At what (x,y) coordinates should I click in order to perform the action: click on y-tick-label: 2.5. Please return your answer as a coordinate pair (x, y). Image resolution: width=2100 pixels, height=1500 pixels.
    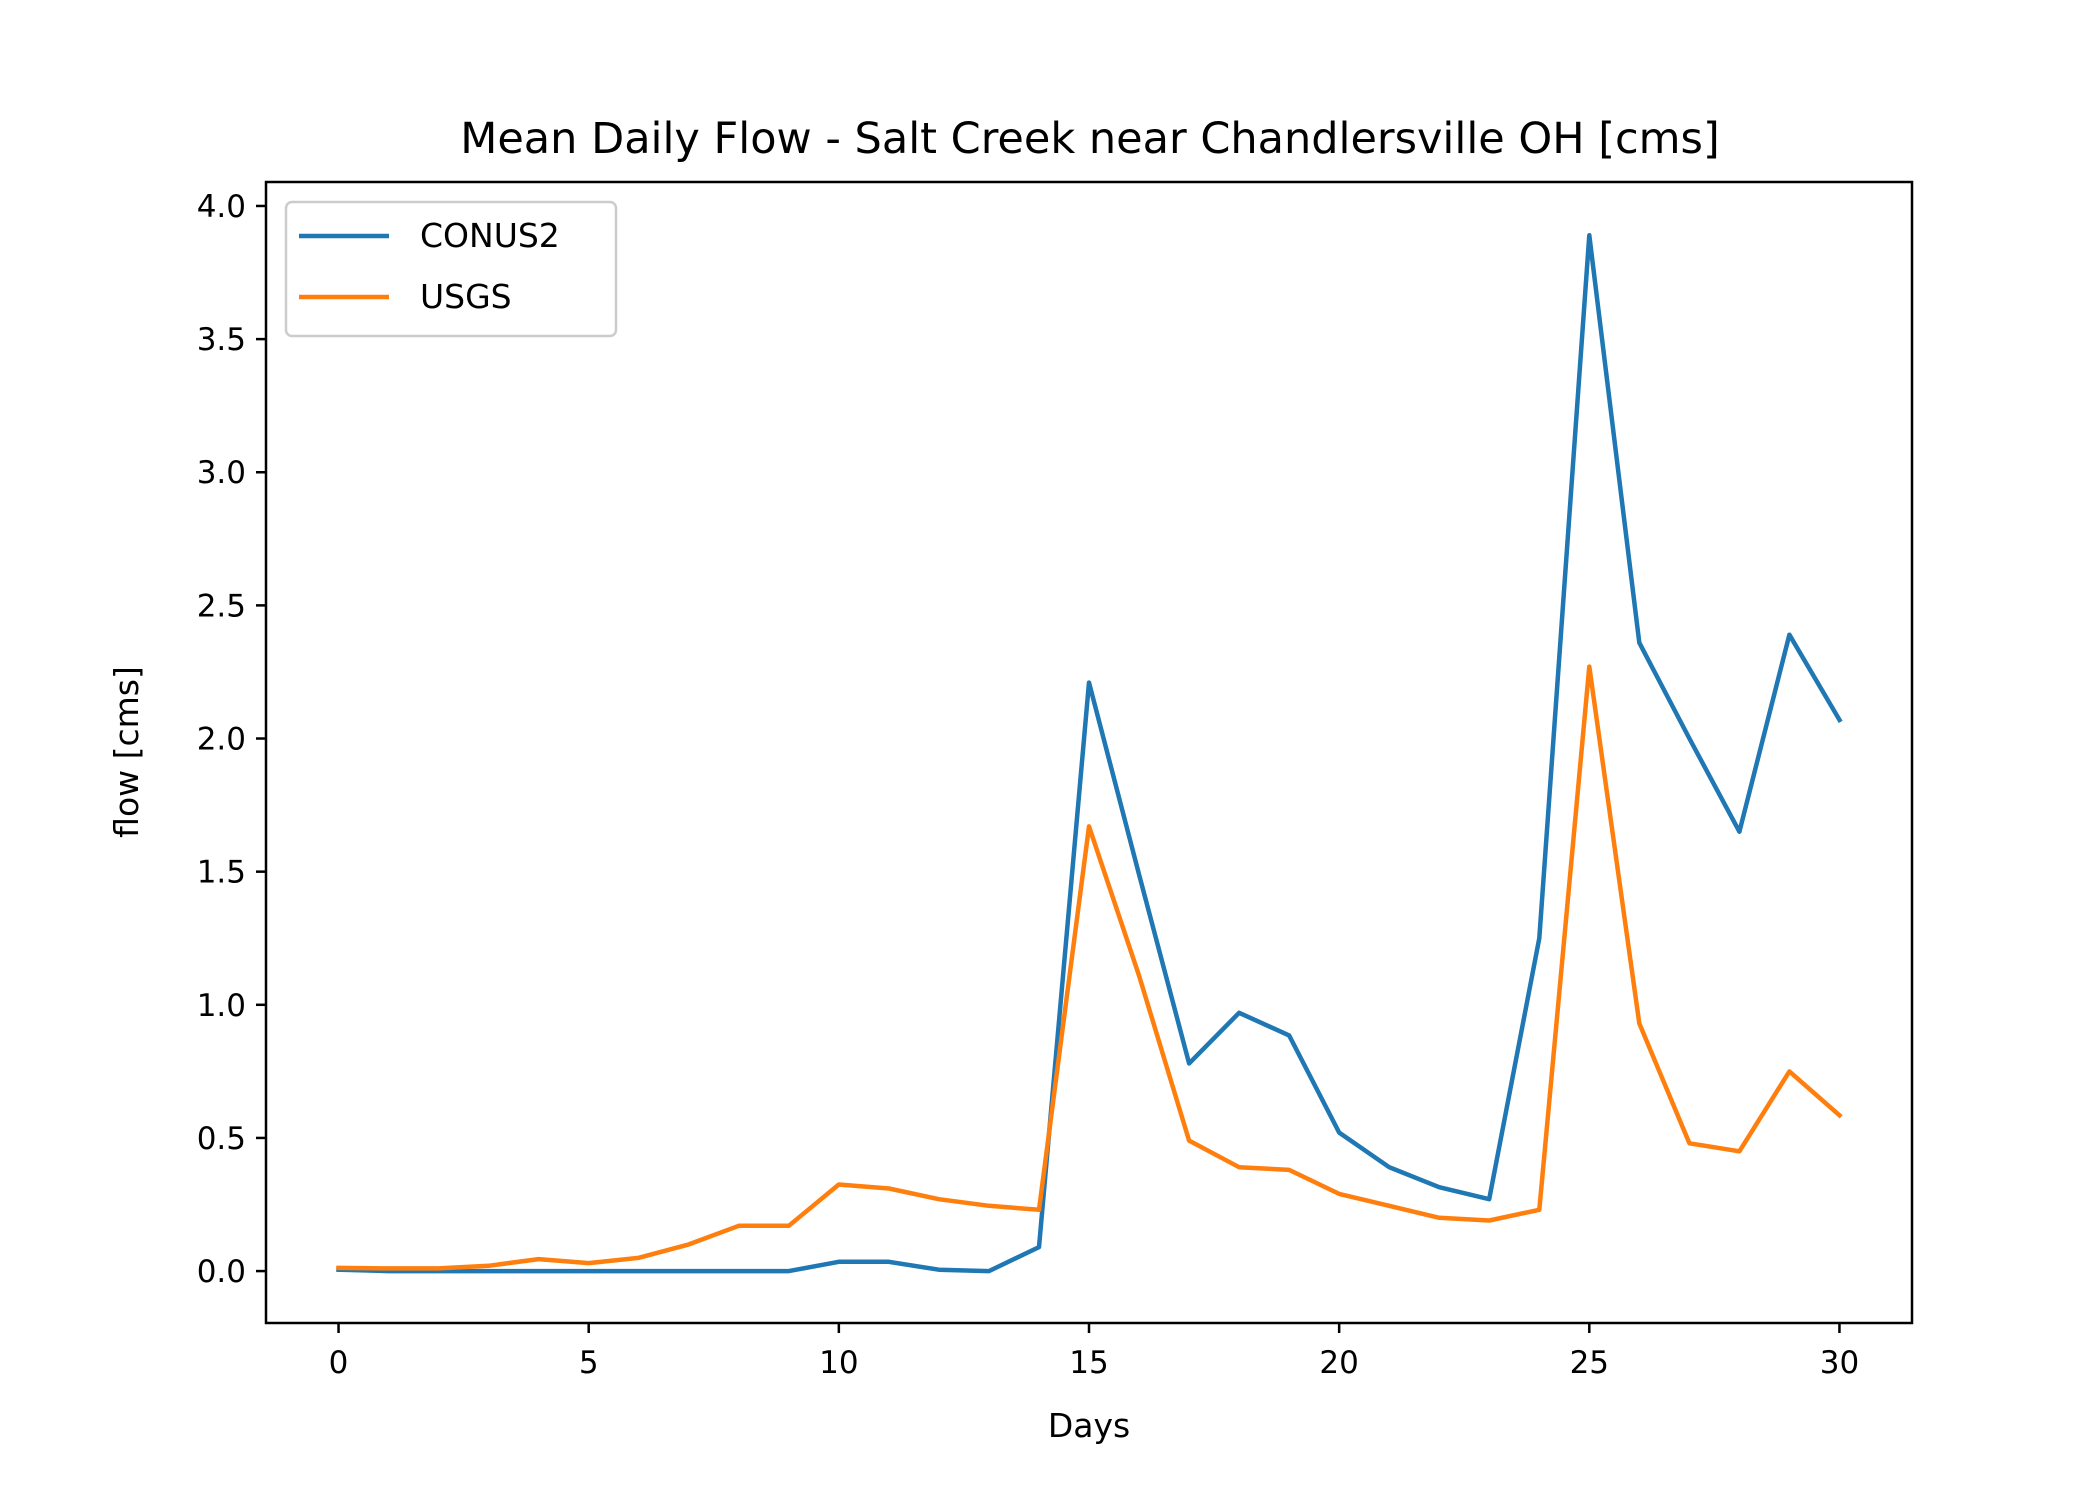
    Looking at the image, I should click on (221, 606).